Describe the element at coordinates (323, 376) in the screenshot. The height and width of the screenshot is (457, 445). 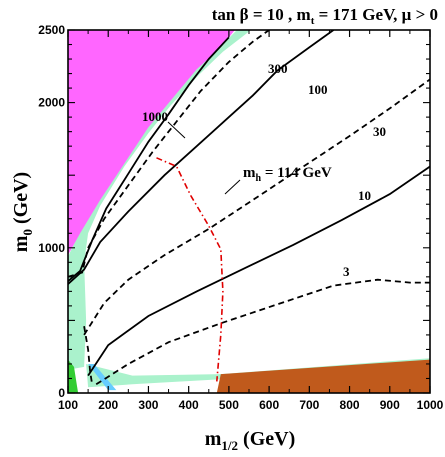
I see `excluded-region-lower` at that location.